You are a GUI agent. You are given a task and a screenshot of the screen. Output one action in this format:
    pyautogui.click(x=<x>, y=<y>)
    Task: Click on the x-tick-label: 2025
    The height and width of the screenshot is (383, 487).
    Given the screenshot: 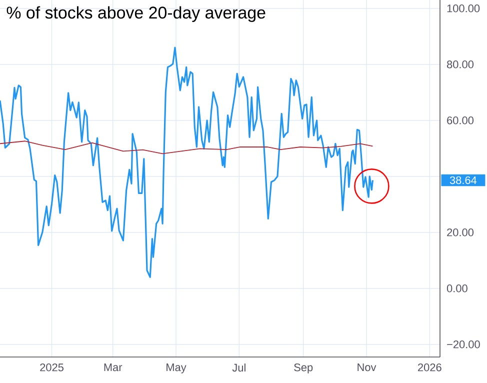 What is the action you would take?
    pyautogui.click(x=52, y=368)
    